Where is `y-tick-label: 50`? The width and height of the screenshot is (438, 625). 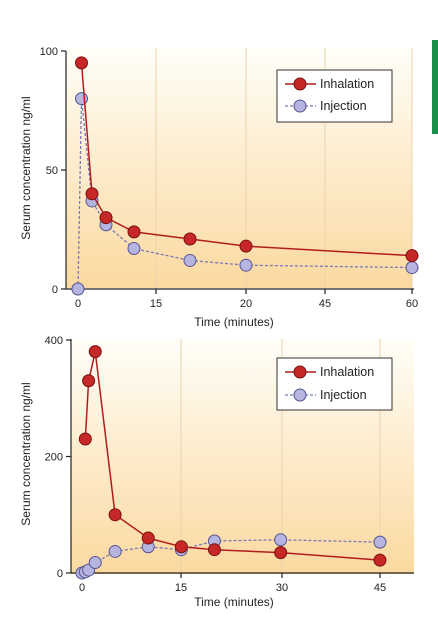 y-tick-label: 50 is located at coordinates (52, 171).